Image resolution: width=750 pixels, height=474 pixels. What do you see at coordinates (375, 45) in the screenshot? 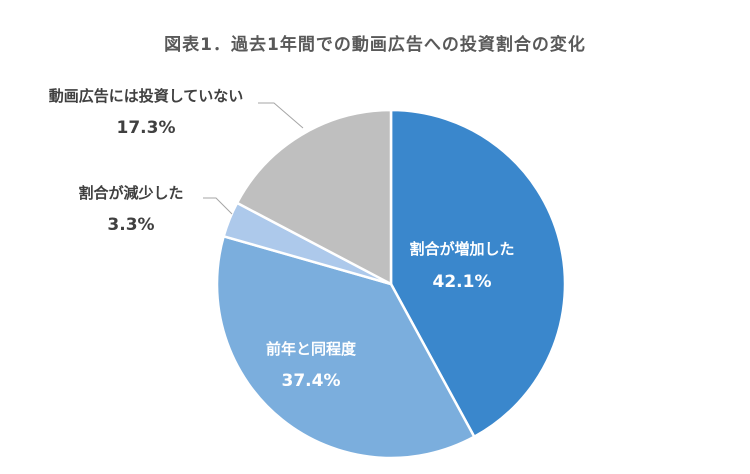
I see `chart-title: 図表1．過去1年間での動画広告への投資割合の変化` at bounding box center [375, 45].